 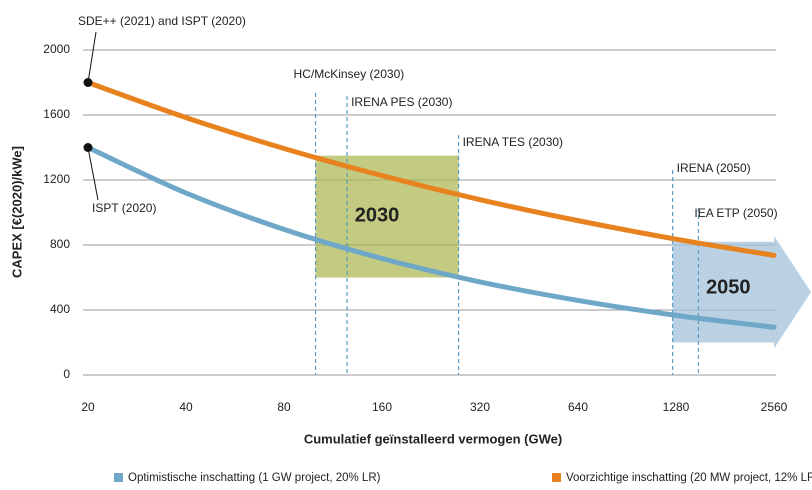 I want to click on vline-label: IEA ETP (2050), so click(x=735, y=213).